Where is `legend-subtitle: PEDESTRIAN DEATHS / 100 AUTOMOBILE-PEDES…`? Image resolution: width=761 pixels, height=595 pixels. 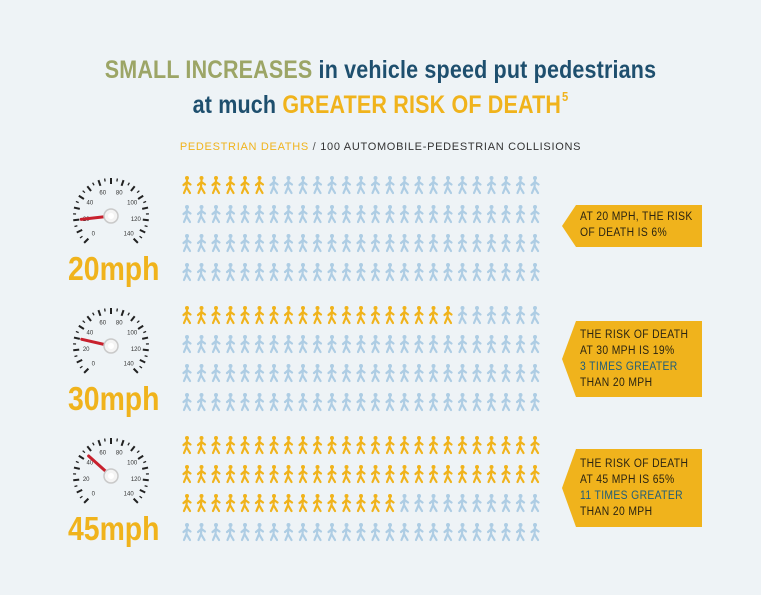 legend-subtitle: PEDESTRIAN DEATHS / 100 AUTOMOBILE-PEDES… is located at coordinates (380, 147).